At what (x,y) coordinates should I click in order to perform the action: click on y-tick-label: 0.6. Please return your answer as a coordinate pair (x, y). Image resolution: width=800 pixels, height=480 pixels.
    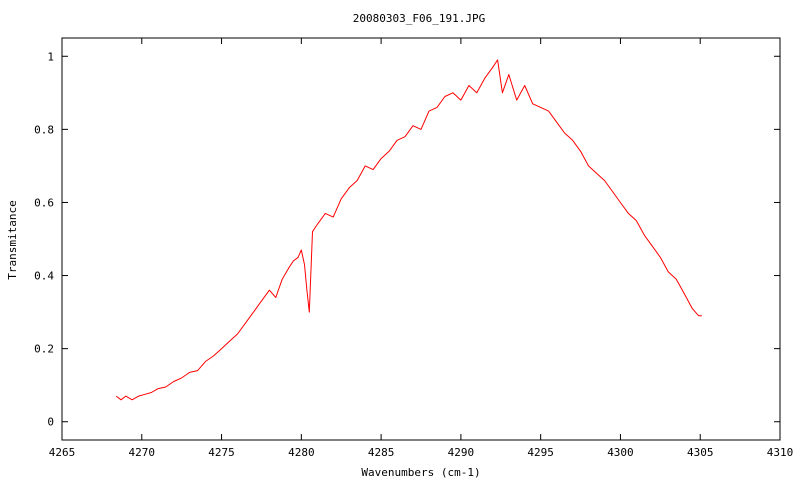
    Looking at the image, I should click on (44, 202).